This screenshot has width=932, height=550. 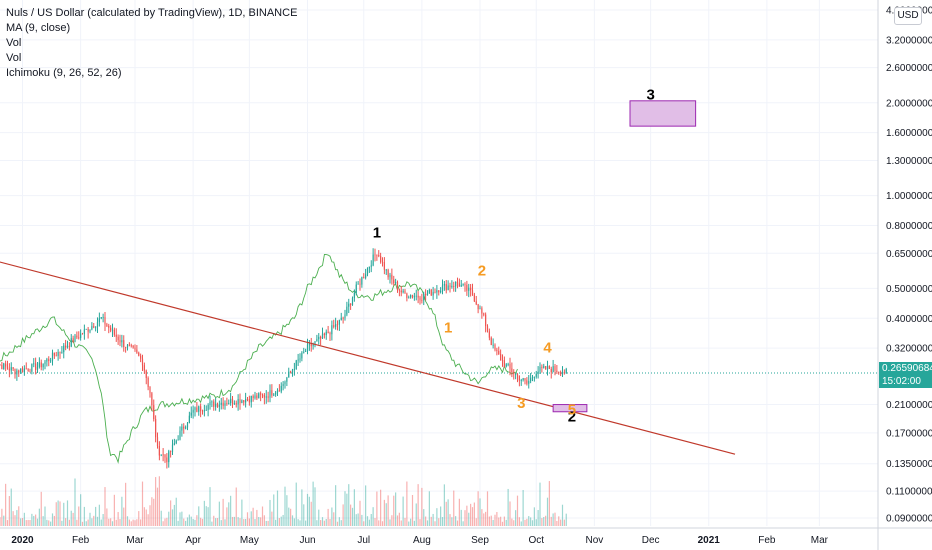 I want to click on legend-vol-1: Vol, so click(x=14, y=43).